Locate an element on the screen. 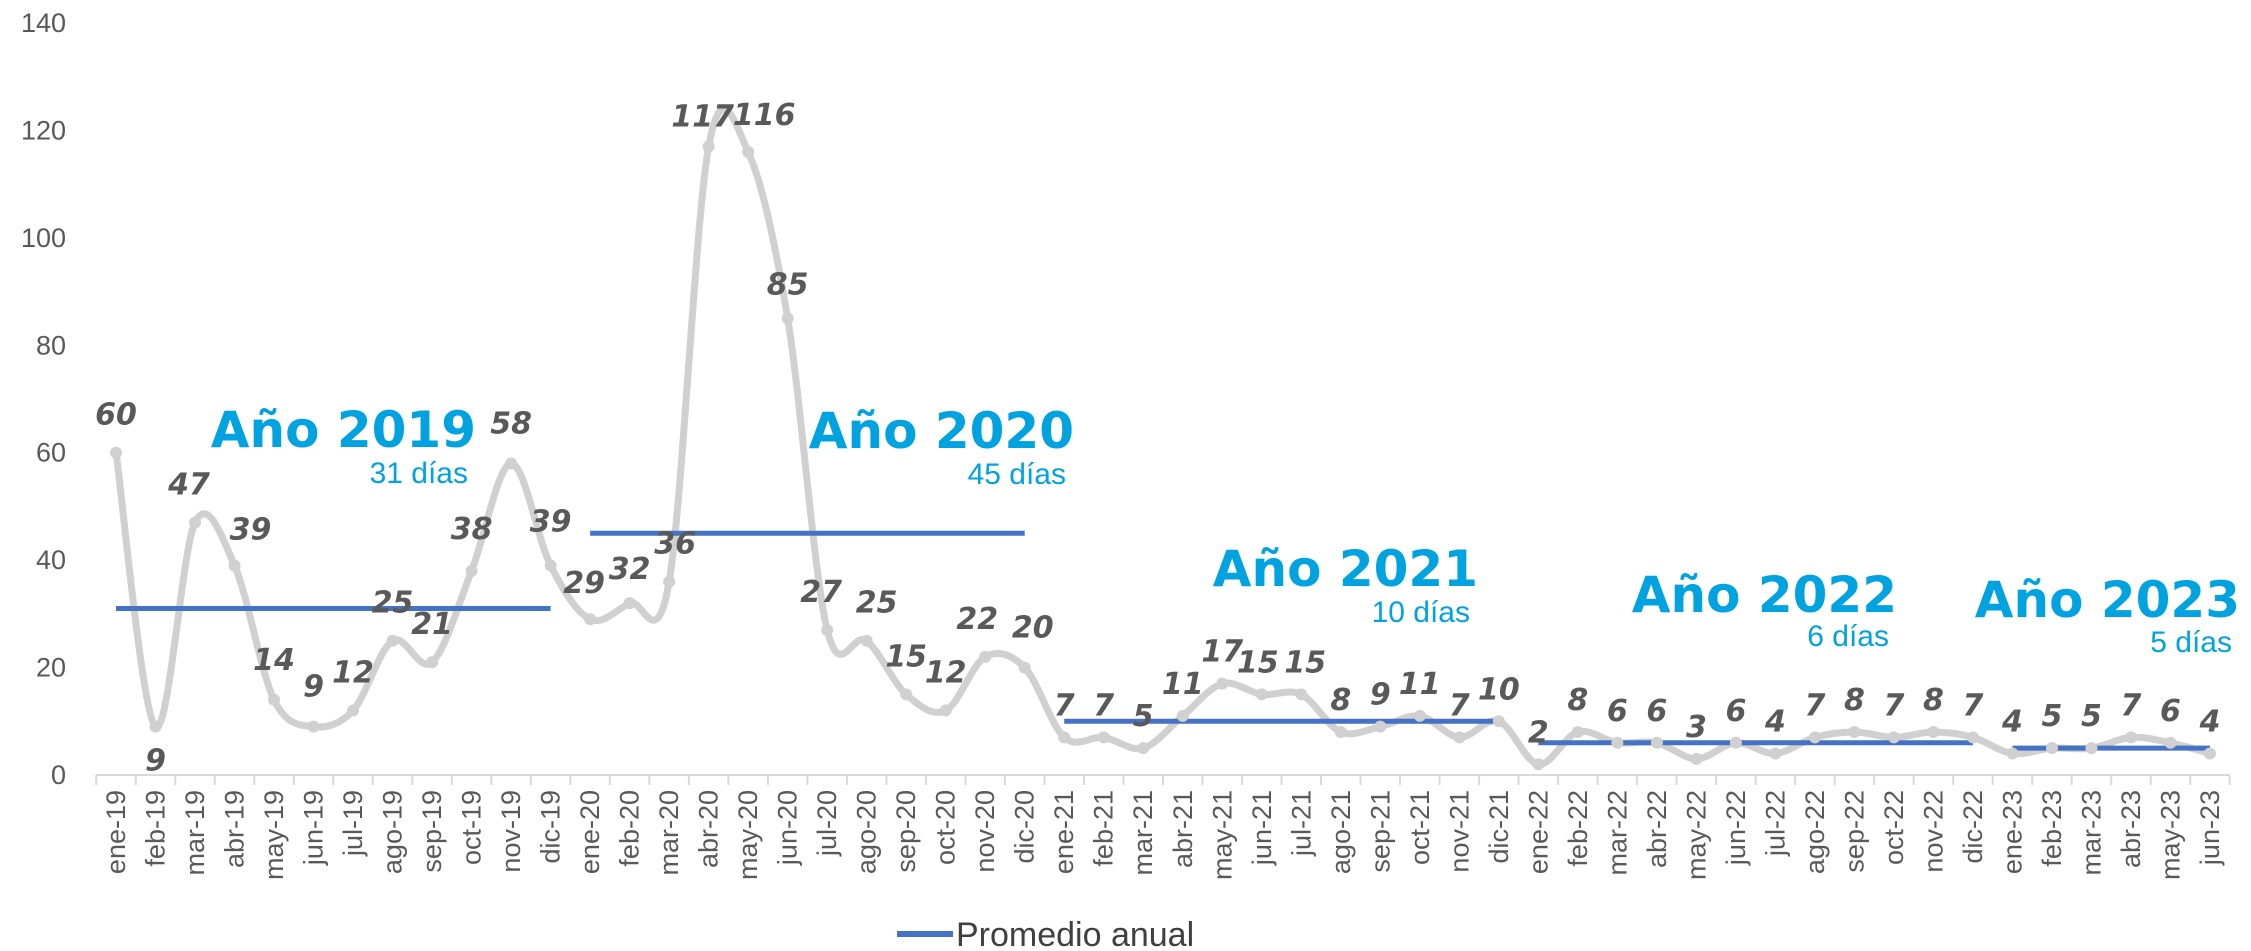 This screenshot has width=2251, height=951. year-annotation-title: Año 2023 is located at coordinates (2107, 600).